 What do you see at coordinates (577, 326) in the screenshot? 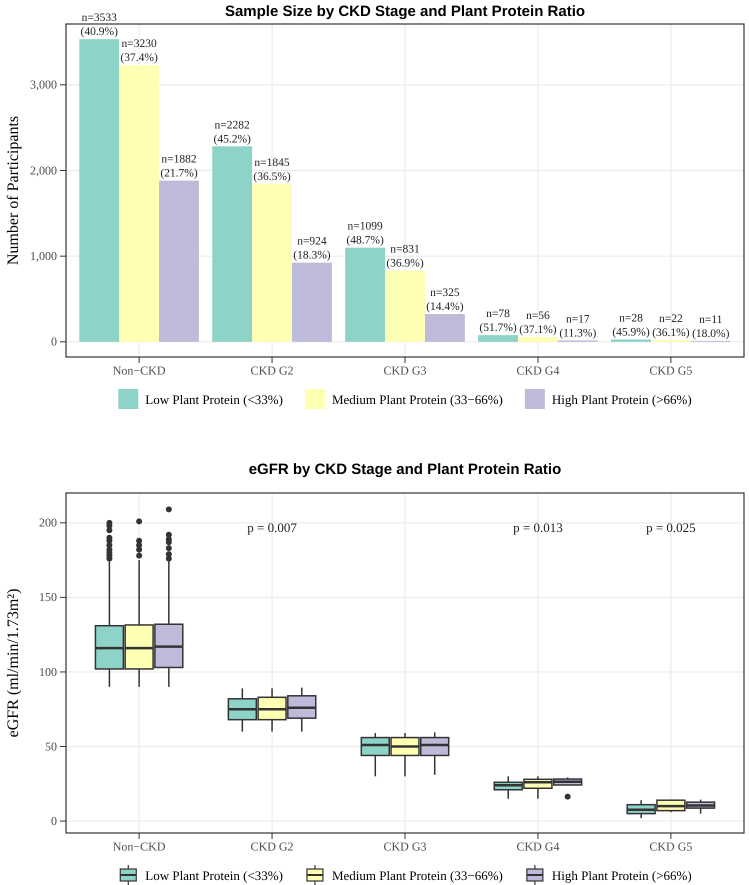
I see `data-label: n=17 (11.3%)` at bounding box center [577, 326].